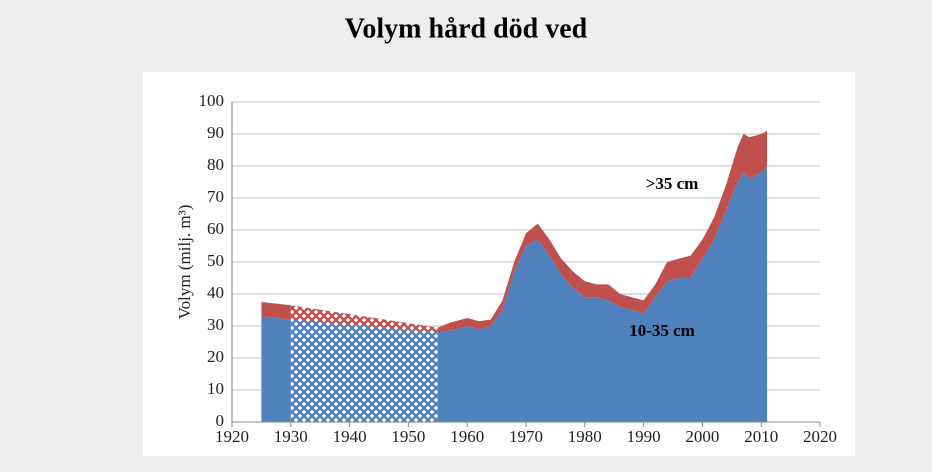 The image size is (932, 472). I want to click on y-tick-label: 30, so click(215, 324).